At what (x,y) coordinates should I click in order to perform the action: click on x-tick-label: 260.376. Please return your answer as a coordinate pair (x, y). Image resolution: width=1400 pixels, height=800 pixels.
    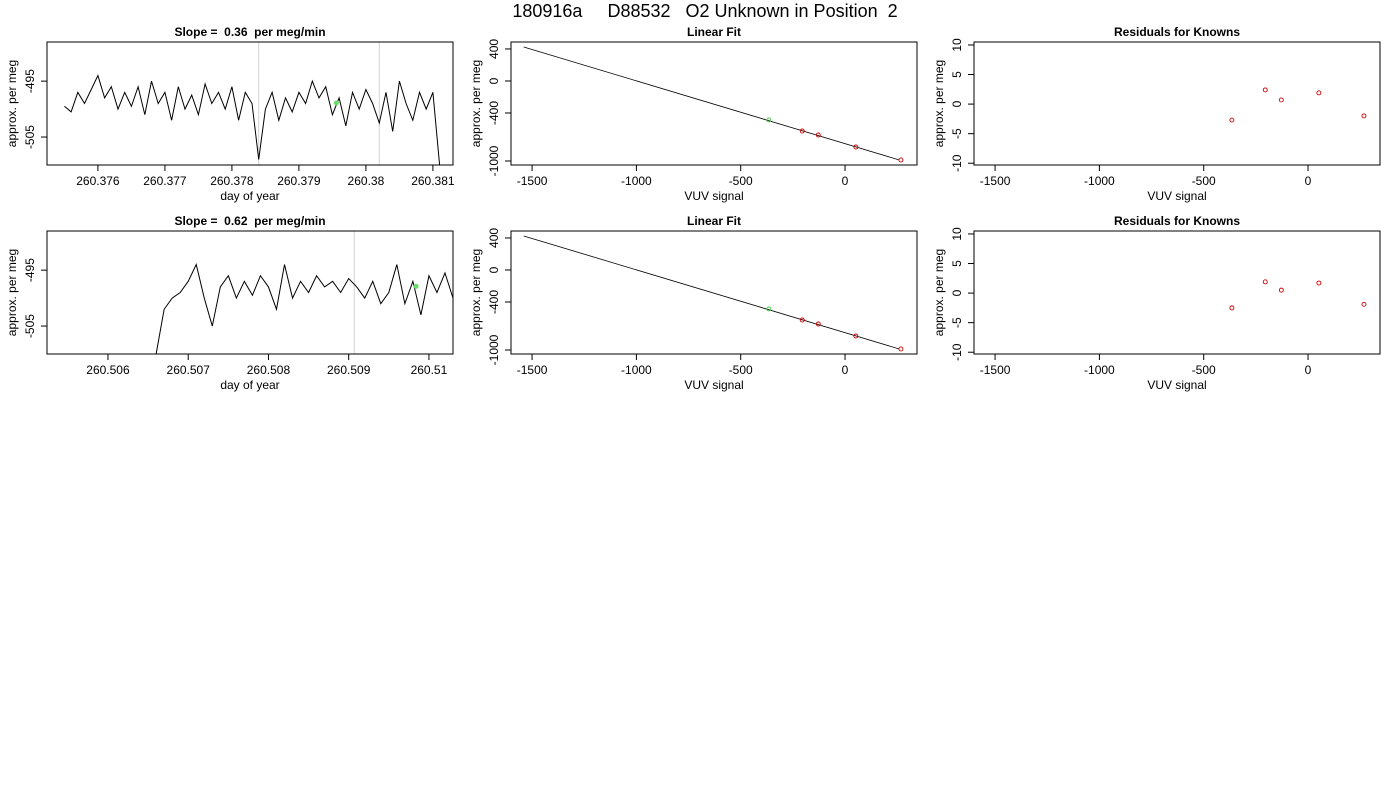
    Looking at the image, I should click on (98, 181).